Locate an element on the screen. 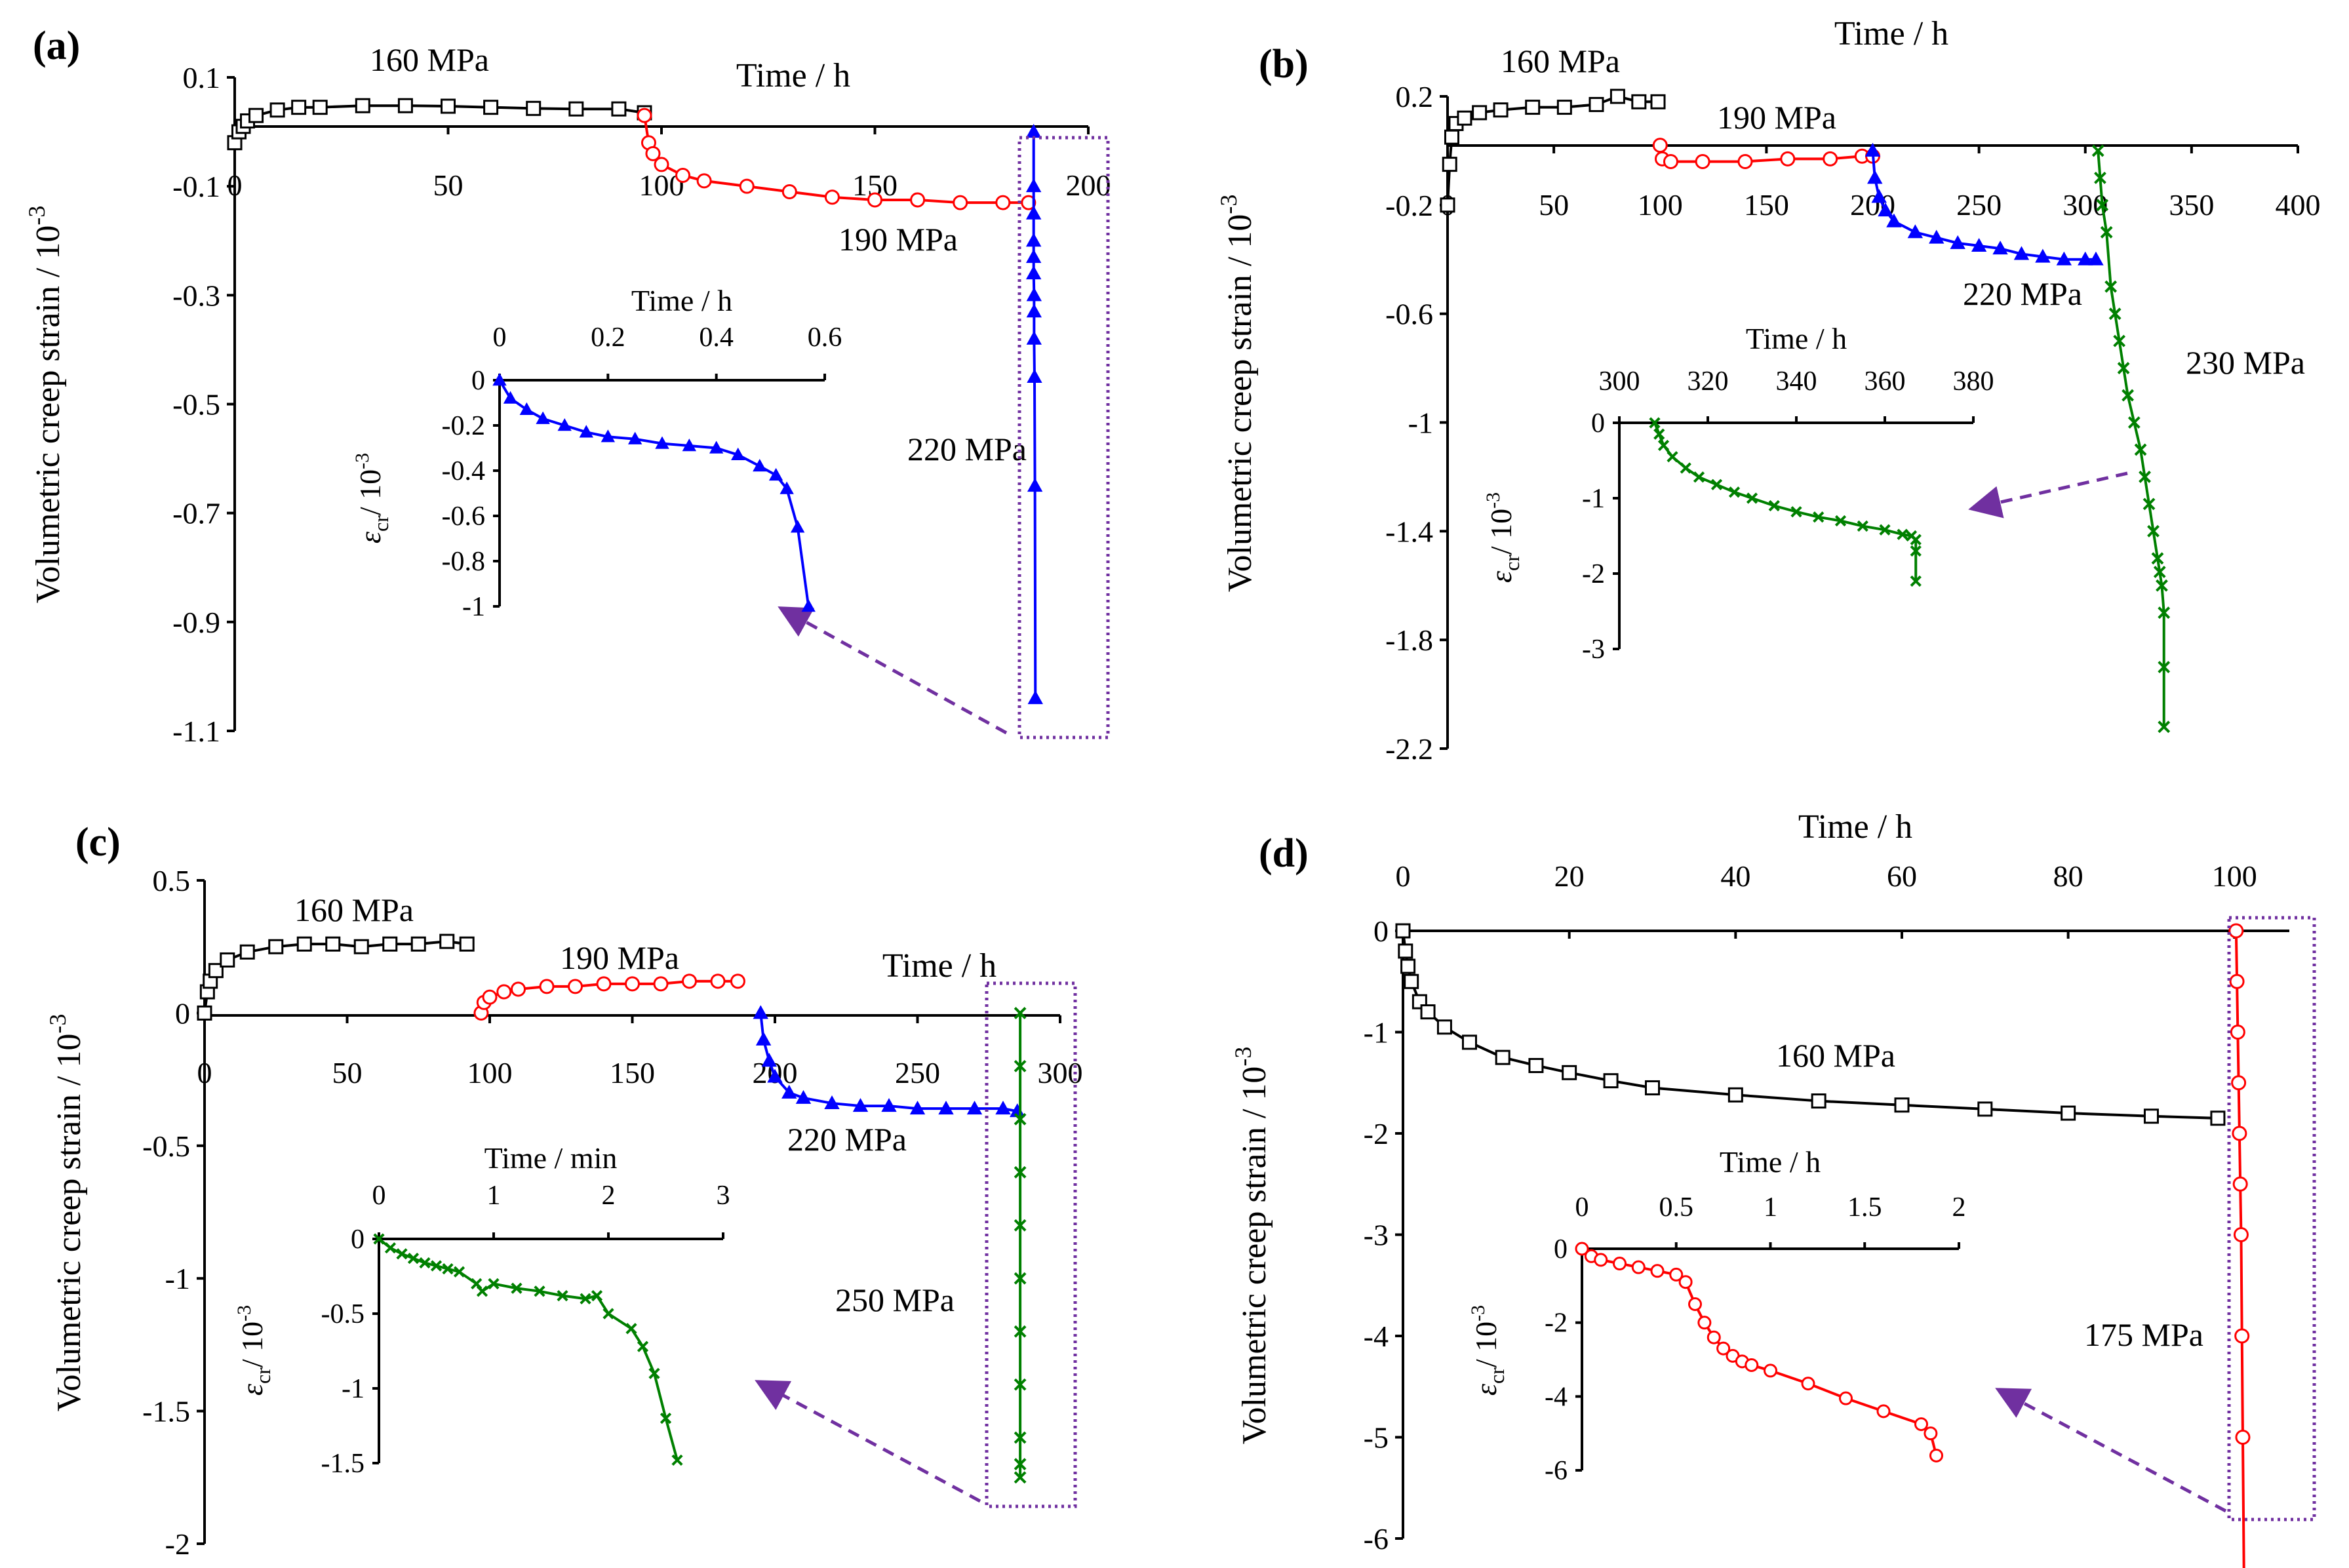  y-tick-label: -0.5 is located at coordinates (196, 404).